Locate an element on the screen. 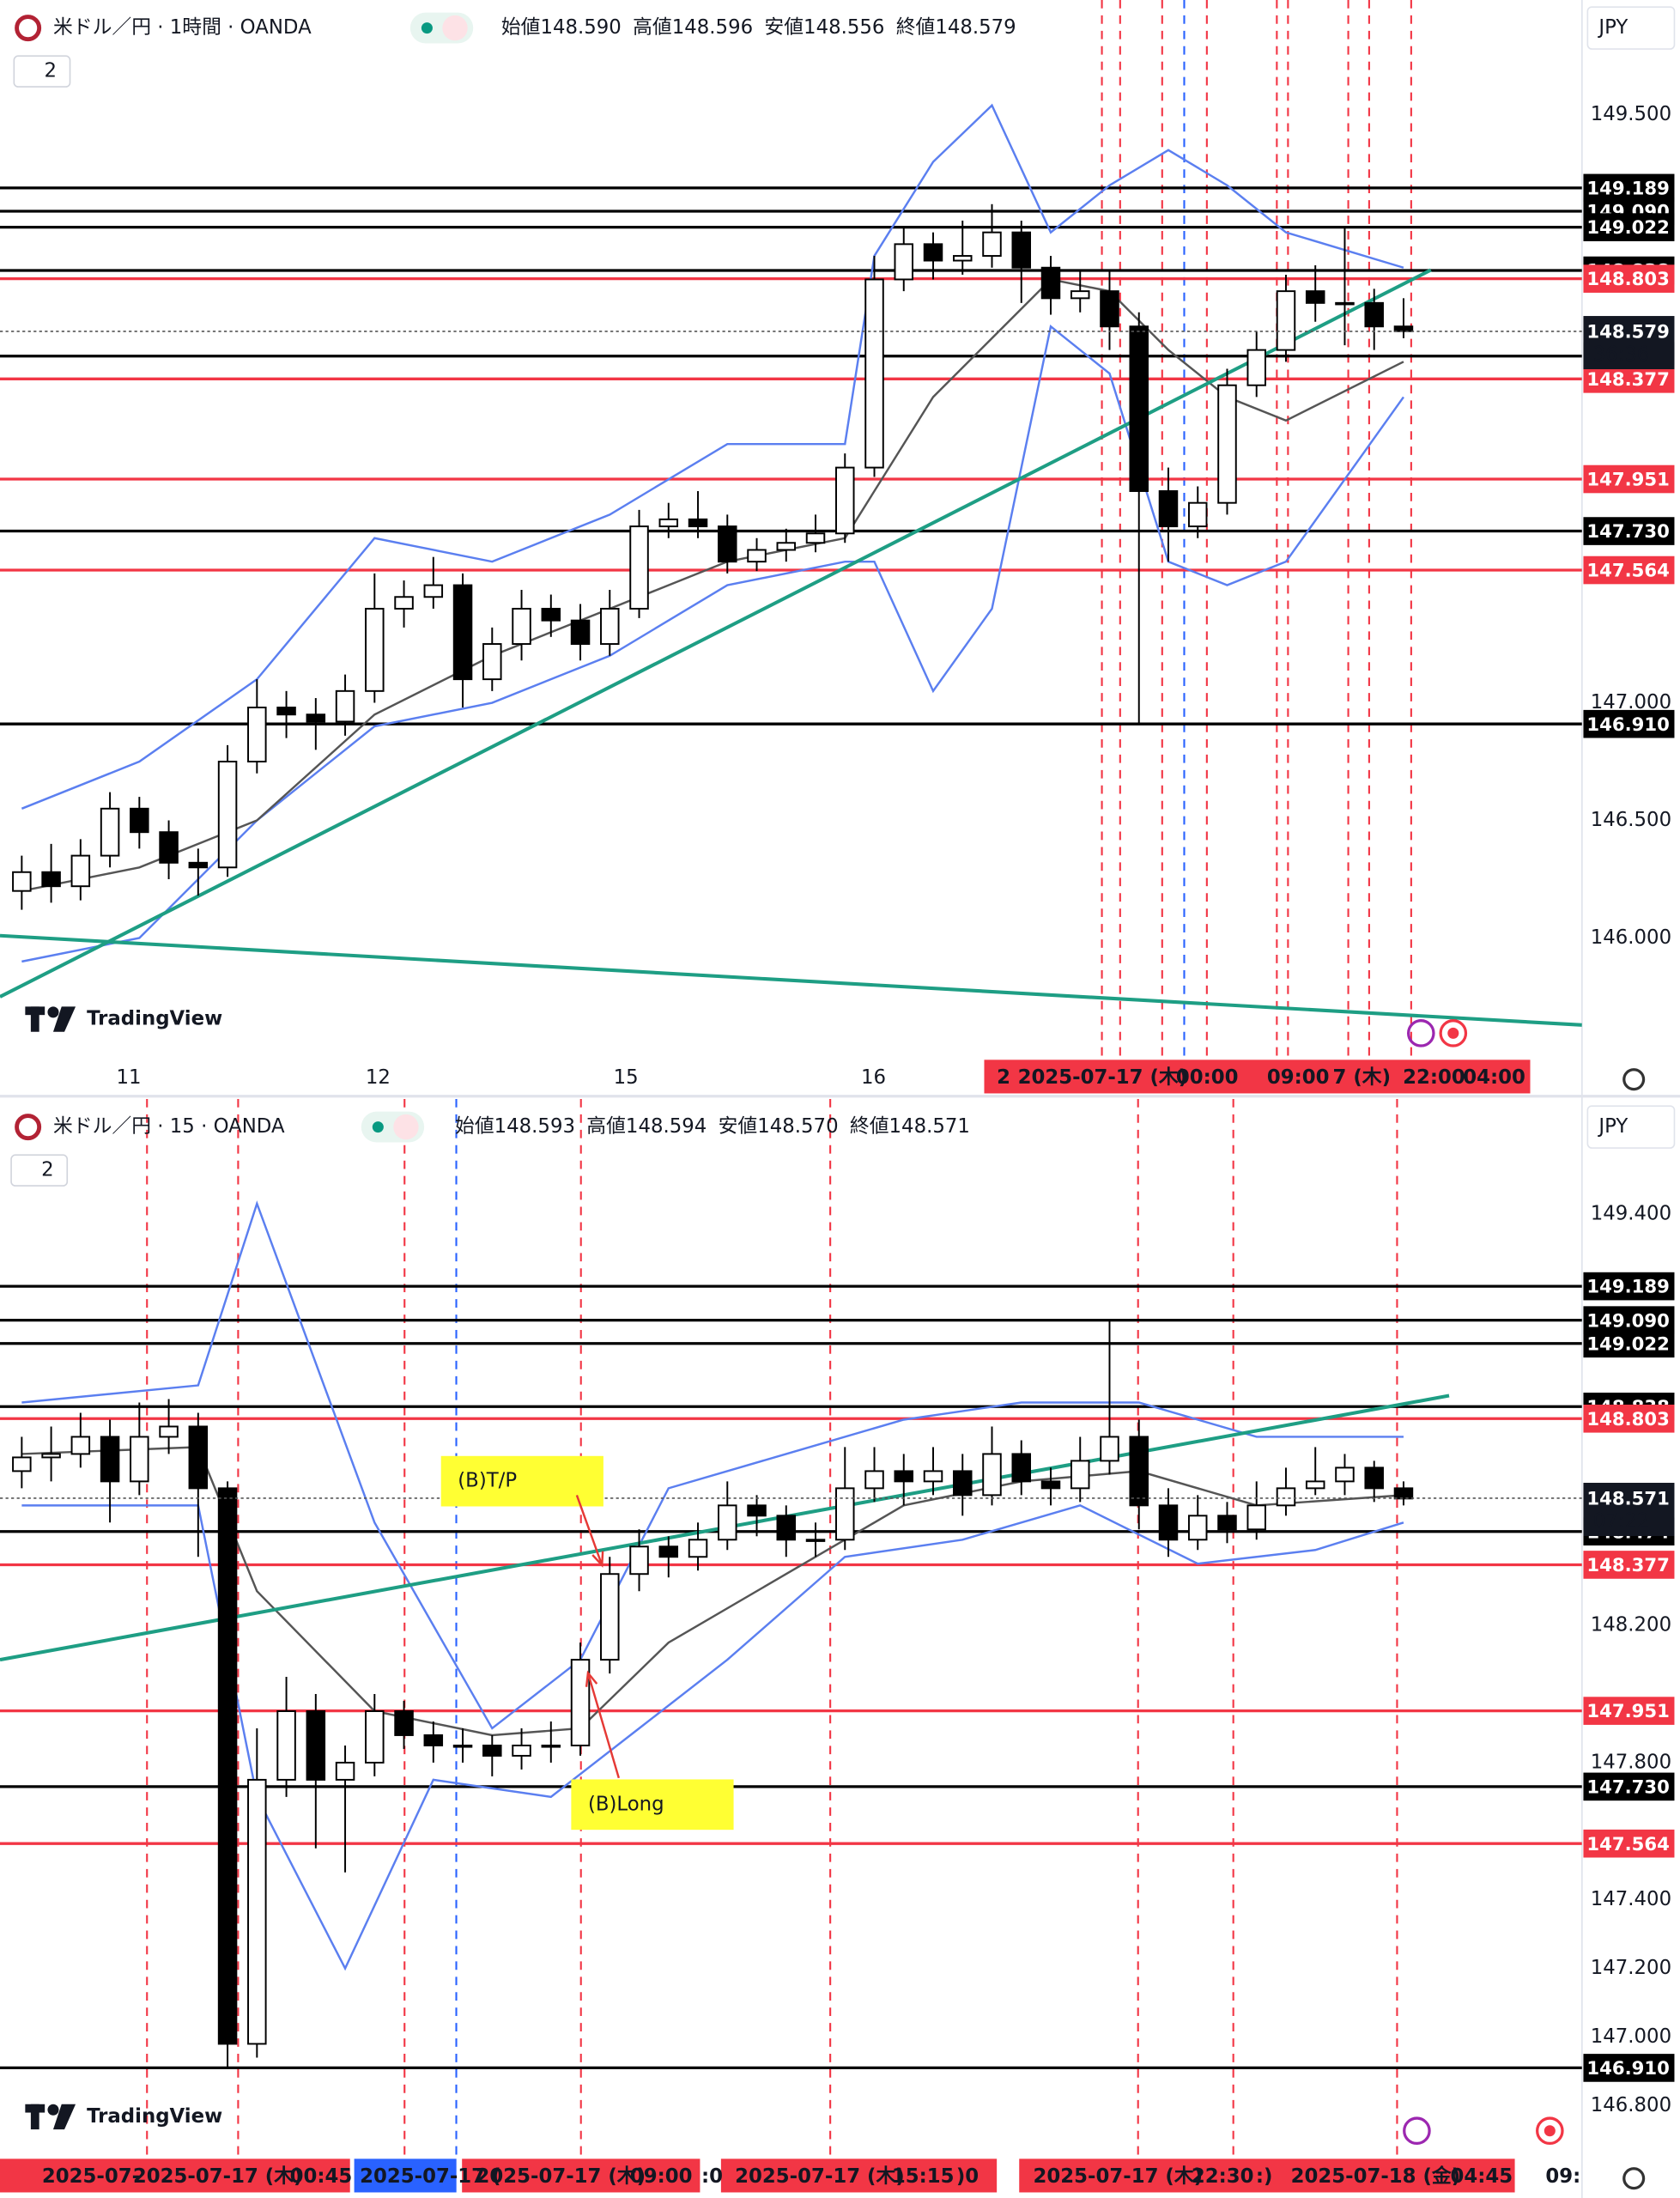 The height and width of the screenshot is (2198, 1680). ohlc-label: 終値148.571 is located at coordinates (910, 1126).